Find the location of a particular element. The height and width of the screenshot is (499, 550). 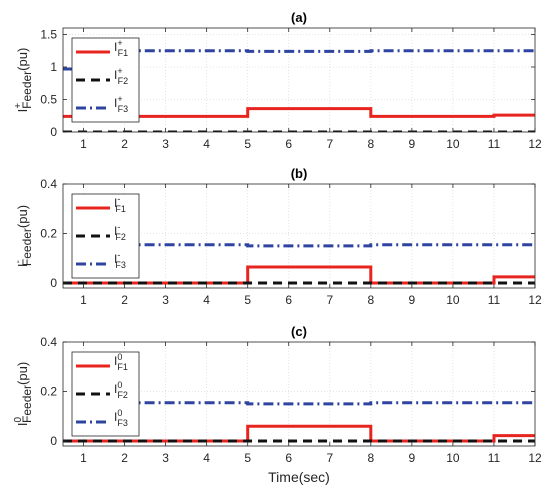

legend-entry-1: I0 F1 is located at coordinates (121, 362).